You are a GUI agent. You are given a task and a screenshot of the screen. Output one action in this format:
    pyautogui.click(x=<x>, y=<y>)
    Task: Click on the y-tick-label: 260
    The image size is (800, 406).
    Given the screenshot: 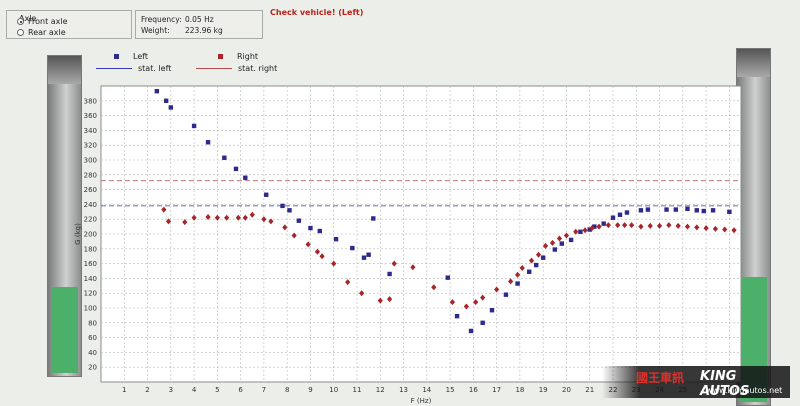 What is the action you would take?
    pyautogui.click(x=90, y=190)
    